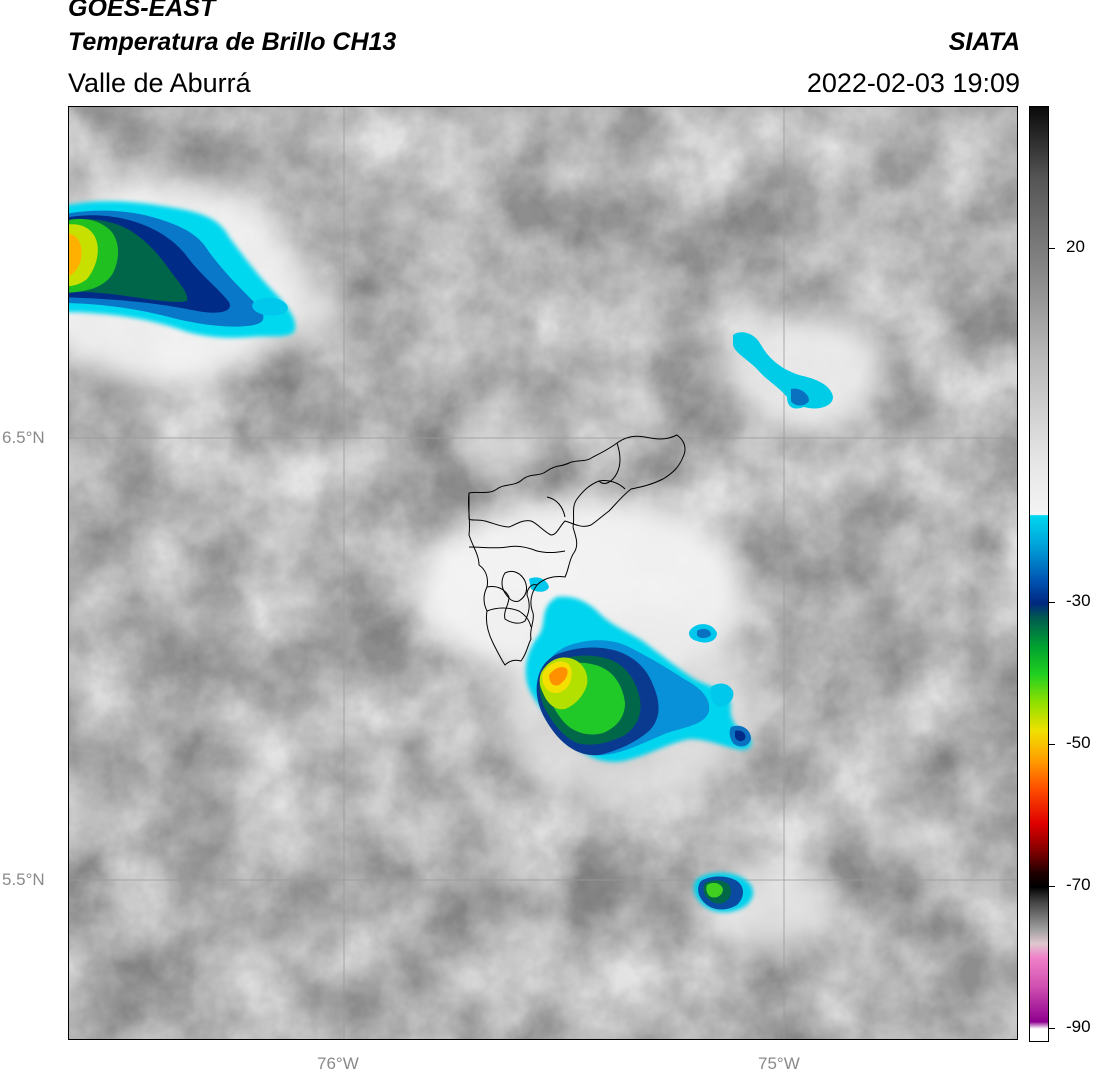  What do you see at coordinates (638, 679) in the screenshot?
I see `convective-cell-central` at bounding box center [638, 679].